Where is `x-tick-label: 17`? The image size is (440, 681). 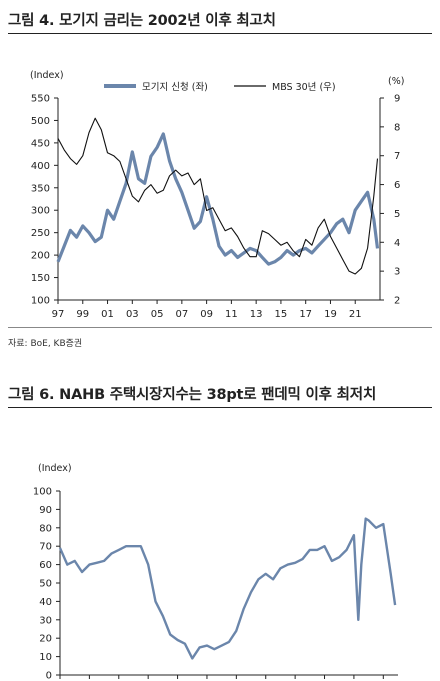 x-tick-label: 17 is located at coordinates (305, 314).